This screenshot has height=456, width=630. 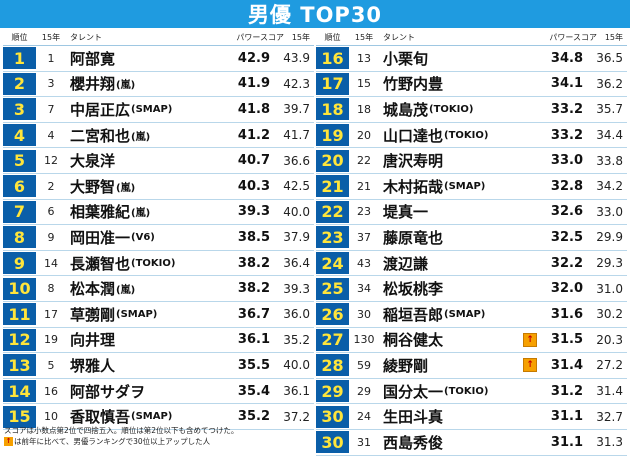 What do you see at coordinates (19, 263) in the screenshot?
I see `rank-badge: 9` at bounding box center [19, 263].